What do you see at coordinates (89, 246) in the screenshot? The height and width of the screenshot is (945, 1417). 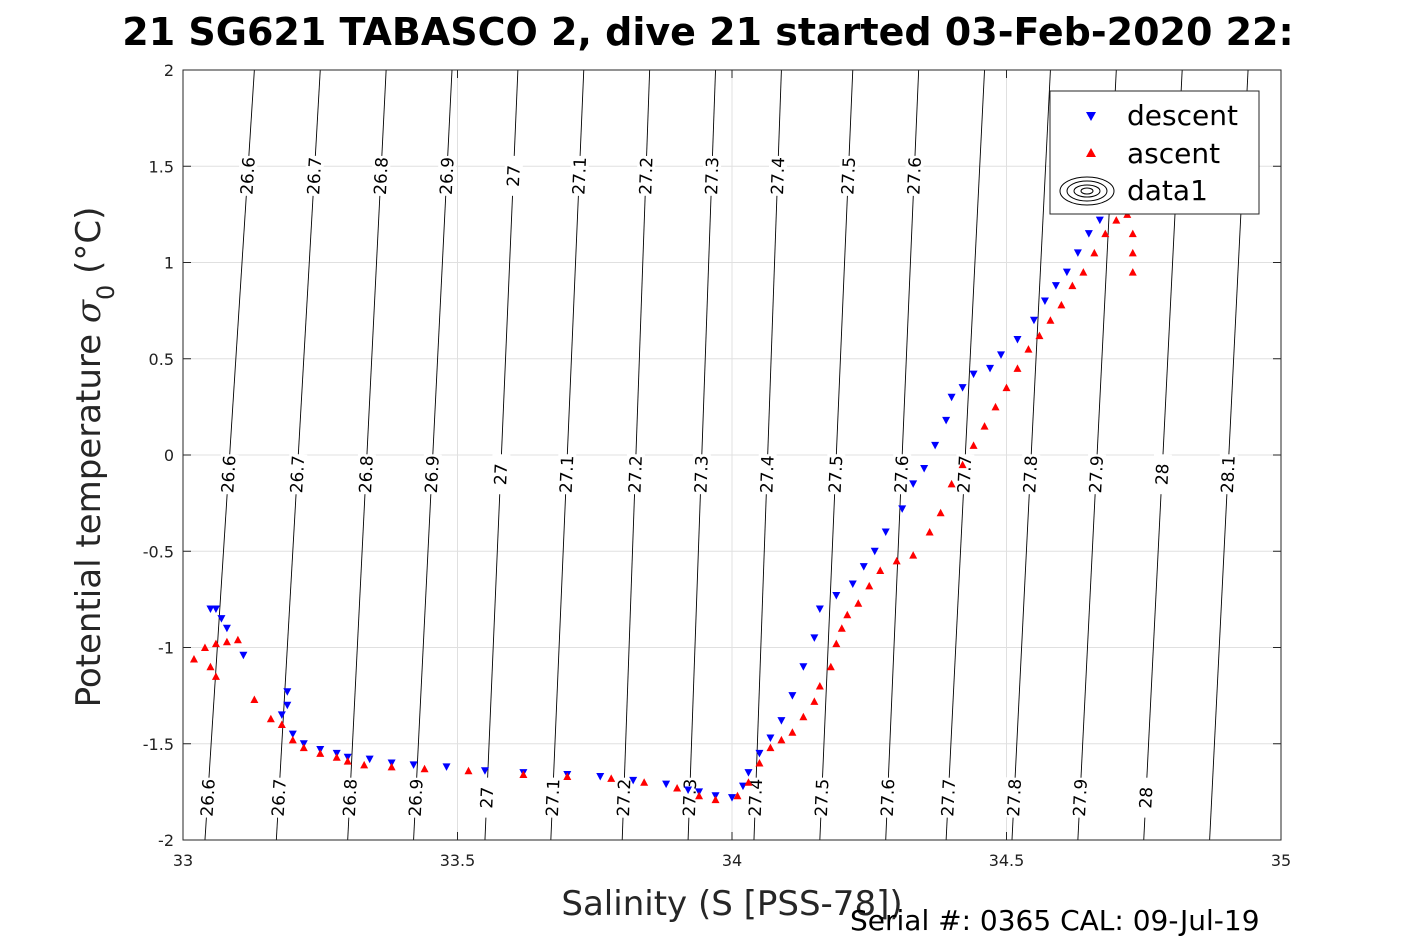 I see `y-axis-label-unit: (°C)` at bounding box center [89, 246].